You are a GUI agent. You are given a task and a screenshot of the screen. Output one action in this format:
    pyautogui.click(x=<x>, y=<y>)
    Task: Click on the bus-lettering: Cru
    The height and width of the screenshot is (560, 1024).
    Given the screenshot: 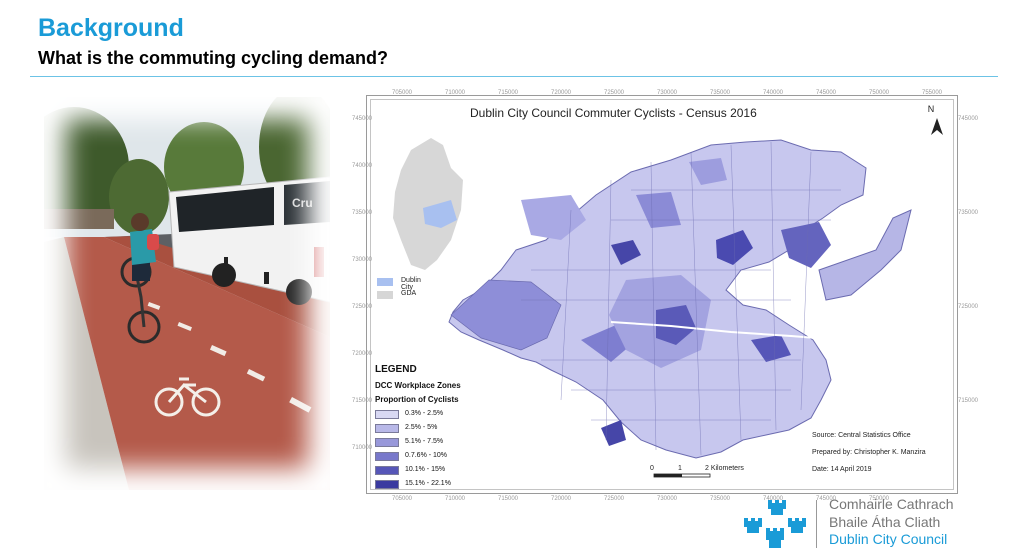 What is the action you would take?
    pyautogui.click(x=302, y=203)
    